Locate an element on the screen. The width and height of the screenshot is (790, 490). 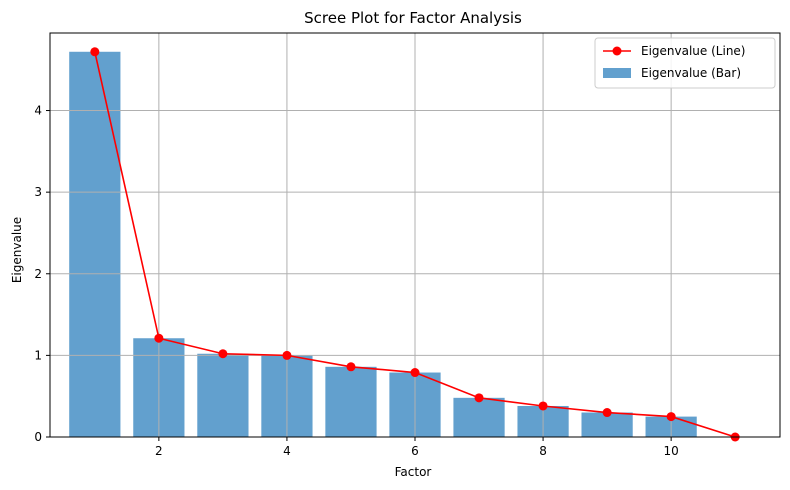
legend-line-label: Eigenvalue (Line) is located at coordinates (693, 51).